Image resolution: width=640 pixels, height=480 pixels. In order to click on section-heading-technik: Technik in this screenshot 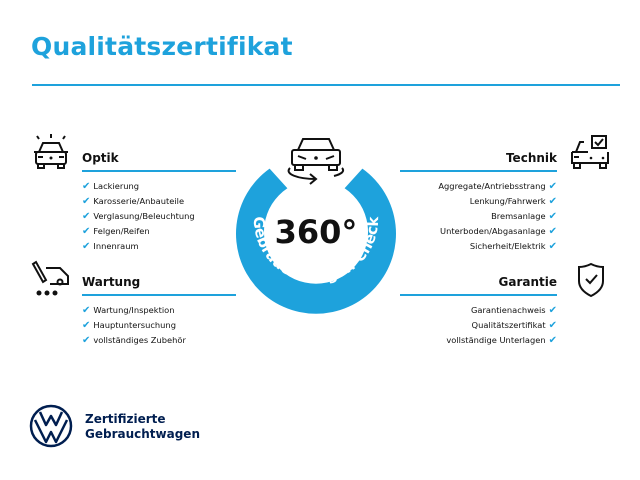, I will do `click(531, 158)`.